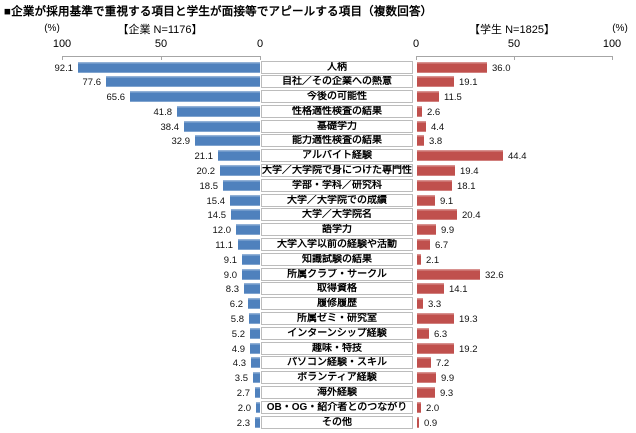  I want to click on chart-row: 41.8 性格適性検査の結果 2.6, so click(318, 111).